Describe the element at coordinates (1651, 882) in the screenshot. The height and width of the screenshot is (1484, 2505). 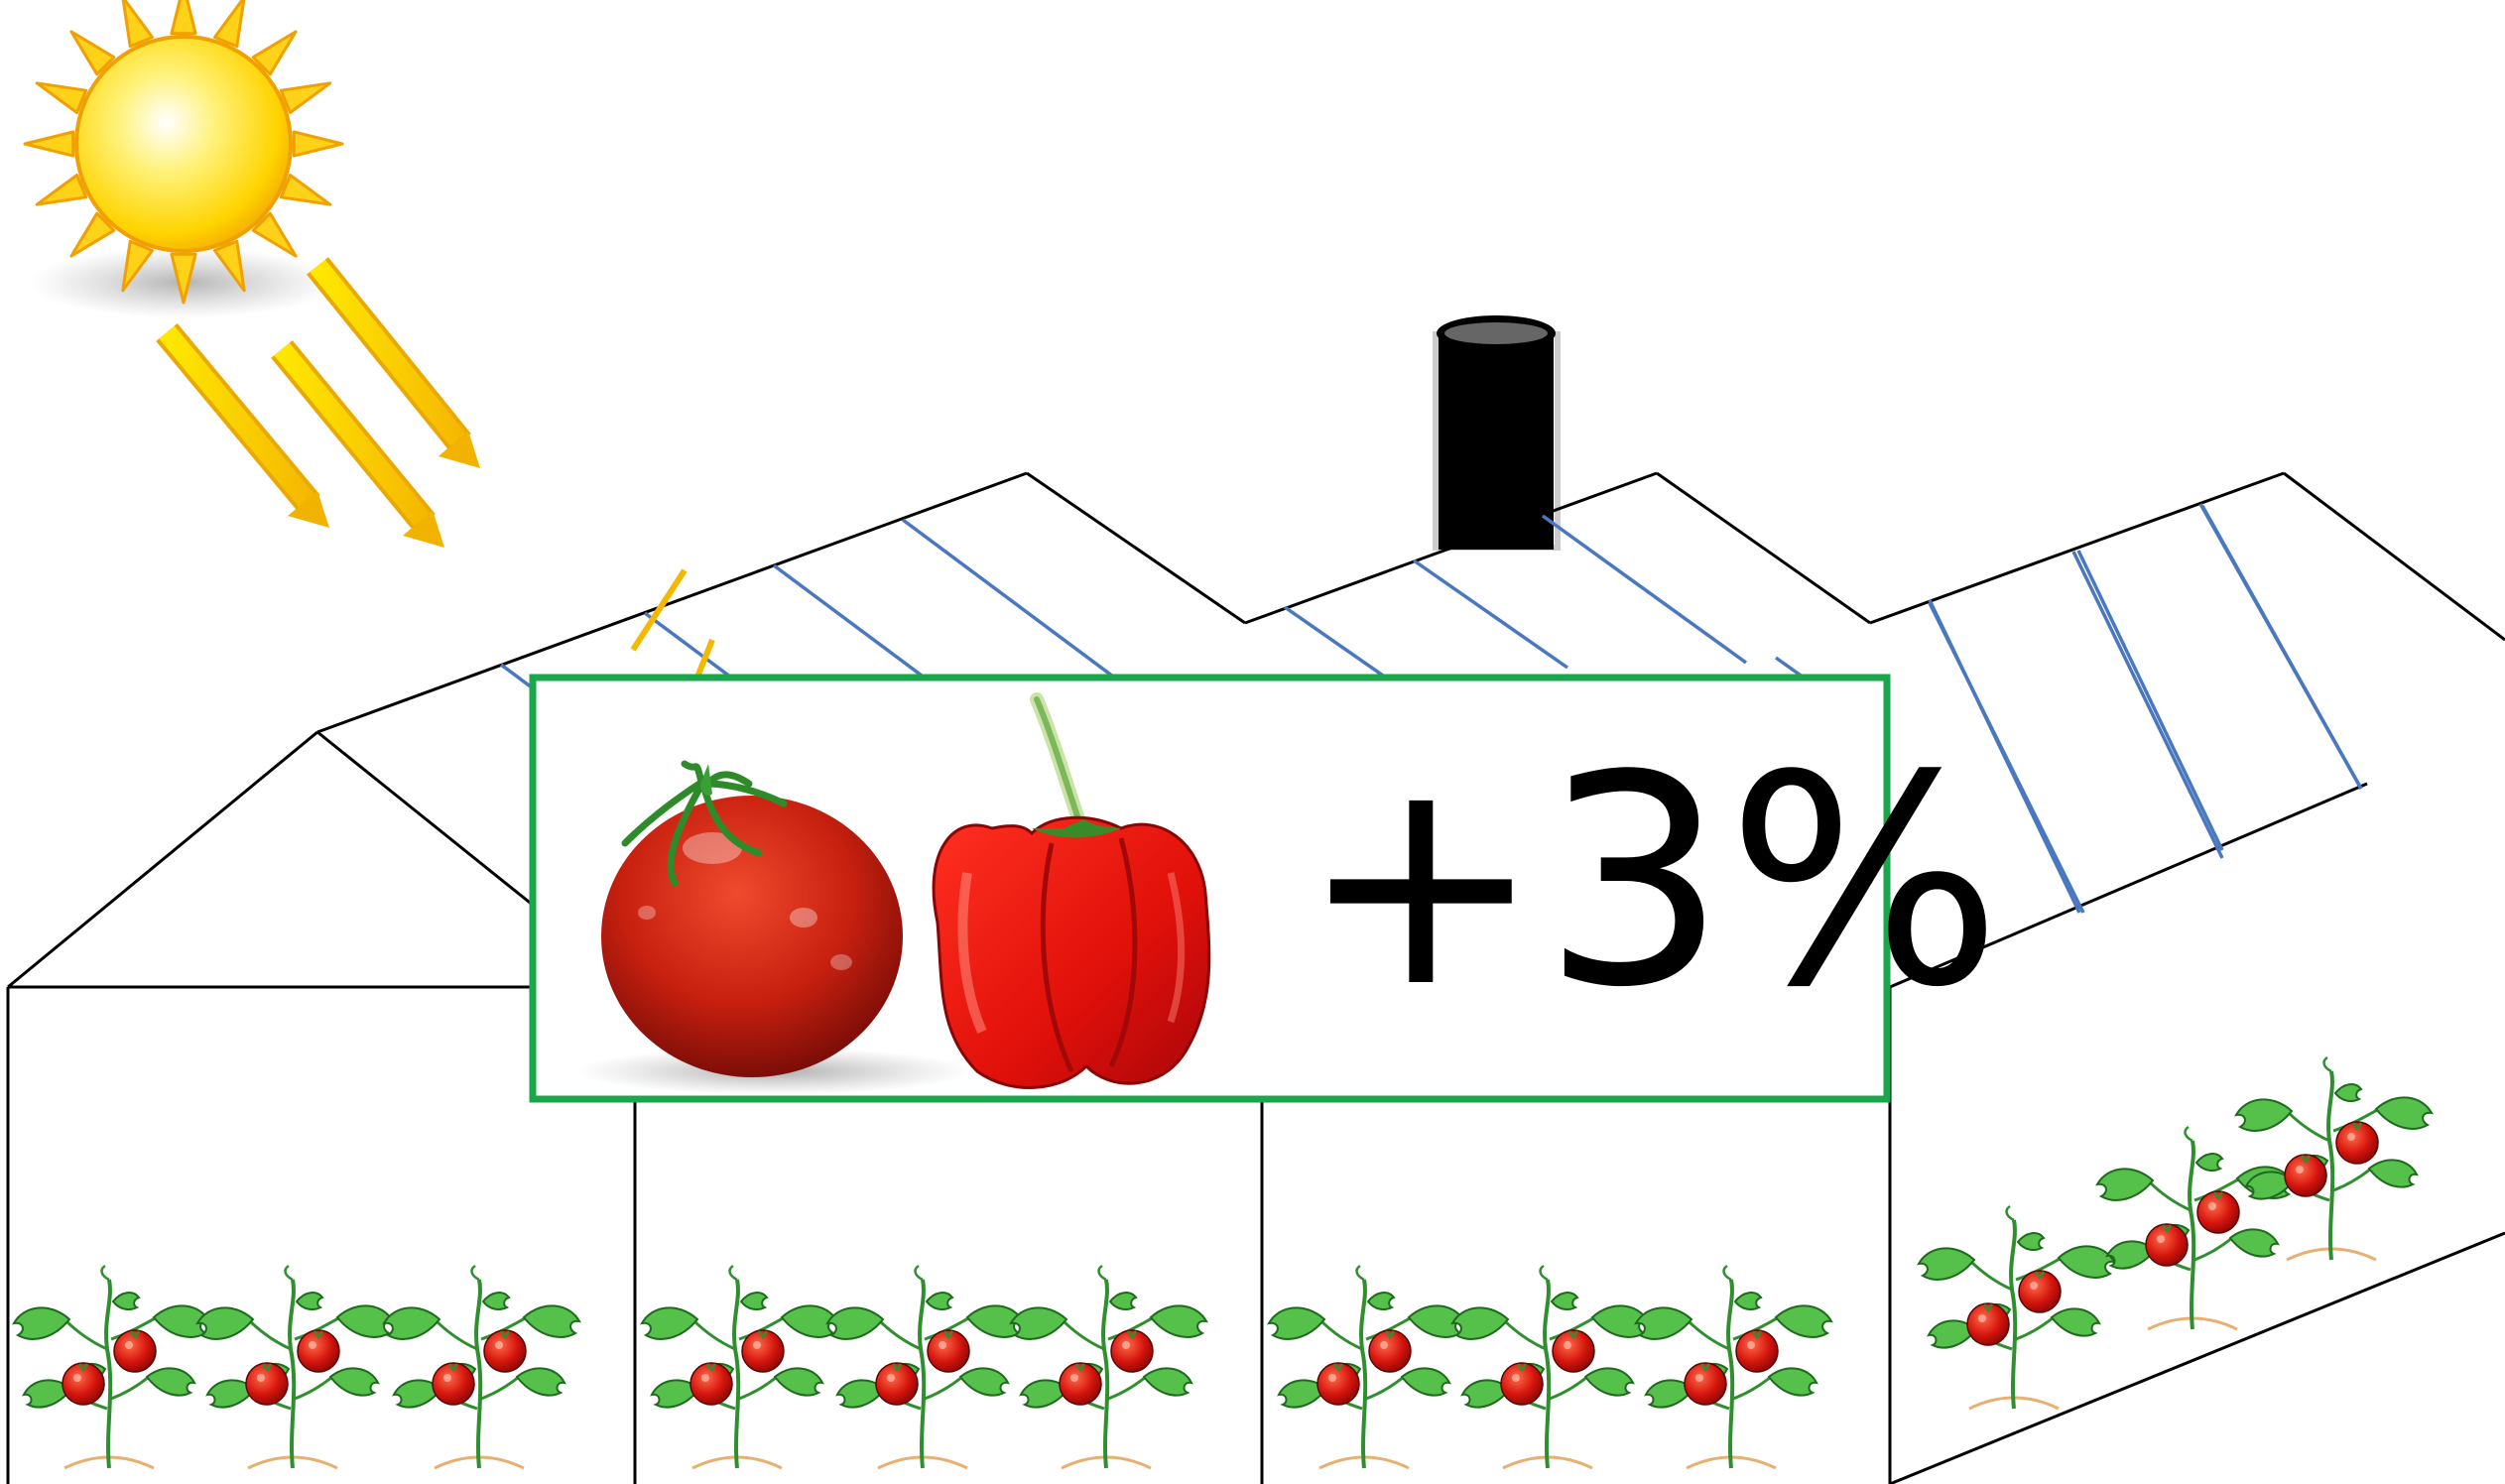
I see `yield-increase-label: +3%` at that location.